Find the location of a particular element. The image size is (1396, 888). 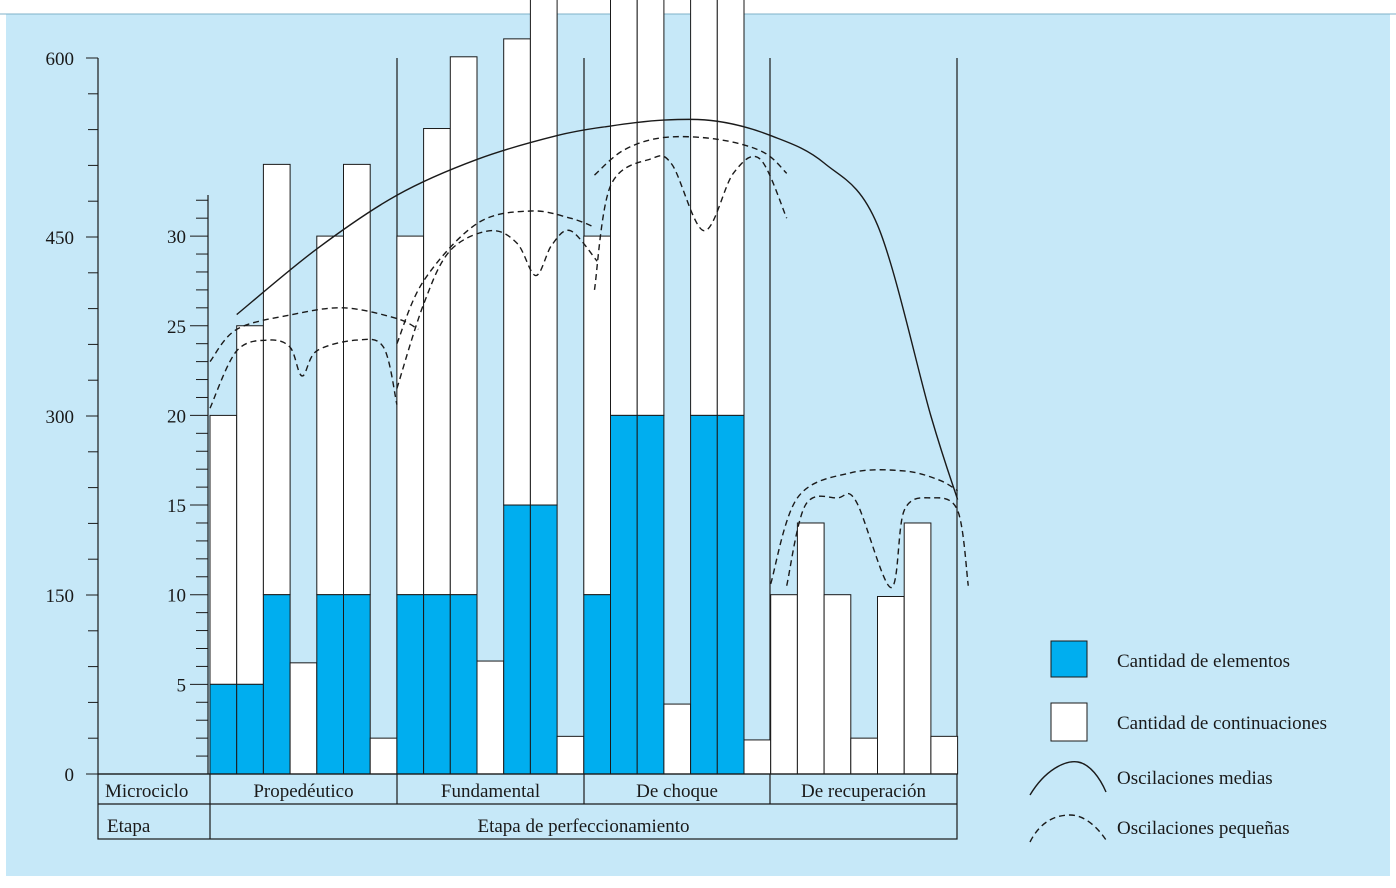

inner-tick-label: 25 is located at coordinates (176, 327).